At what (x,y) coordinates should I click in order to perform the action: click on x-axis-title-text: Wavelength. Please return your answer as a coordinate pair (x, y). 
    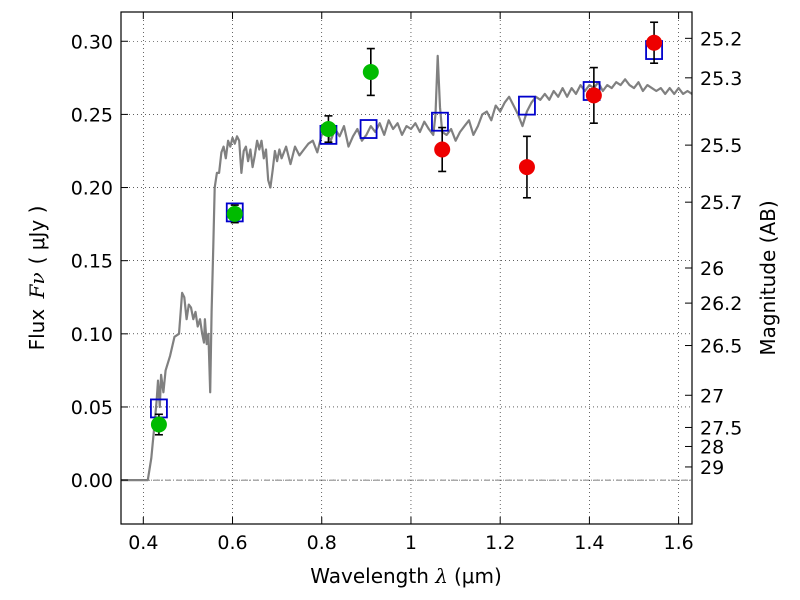
    Looking at the image, I should click on (372, 576).